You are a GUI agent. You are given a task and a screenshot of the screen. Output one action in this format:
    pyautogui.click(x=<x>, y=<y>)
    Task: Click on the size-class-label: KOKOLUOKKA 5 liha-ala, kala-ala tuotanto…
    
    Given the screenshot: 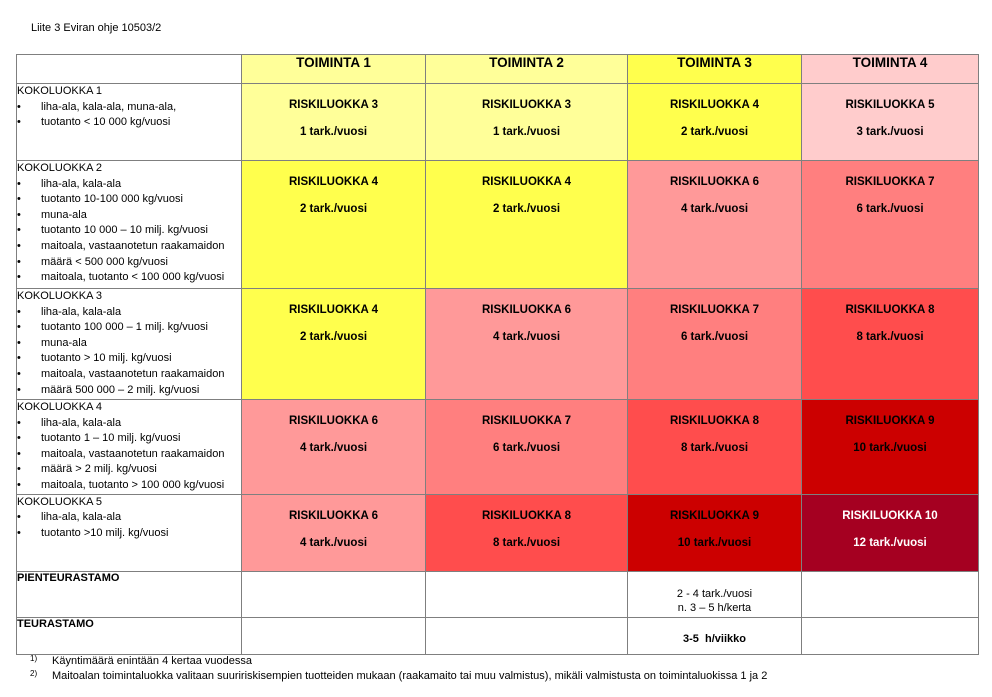 What is the action you would take?
    pyautogui.click(x=129, y=532)
    